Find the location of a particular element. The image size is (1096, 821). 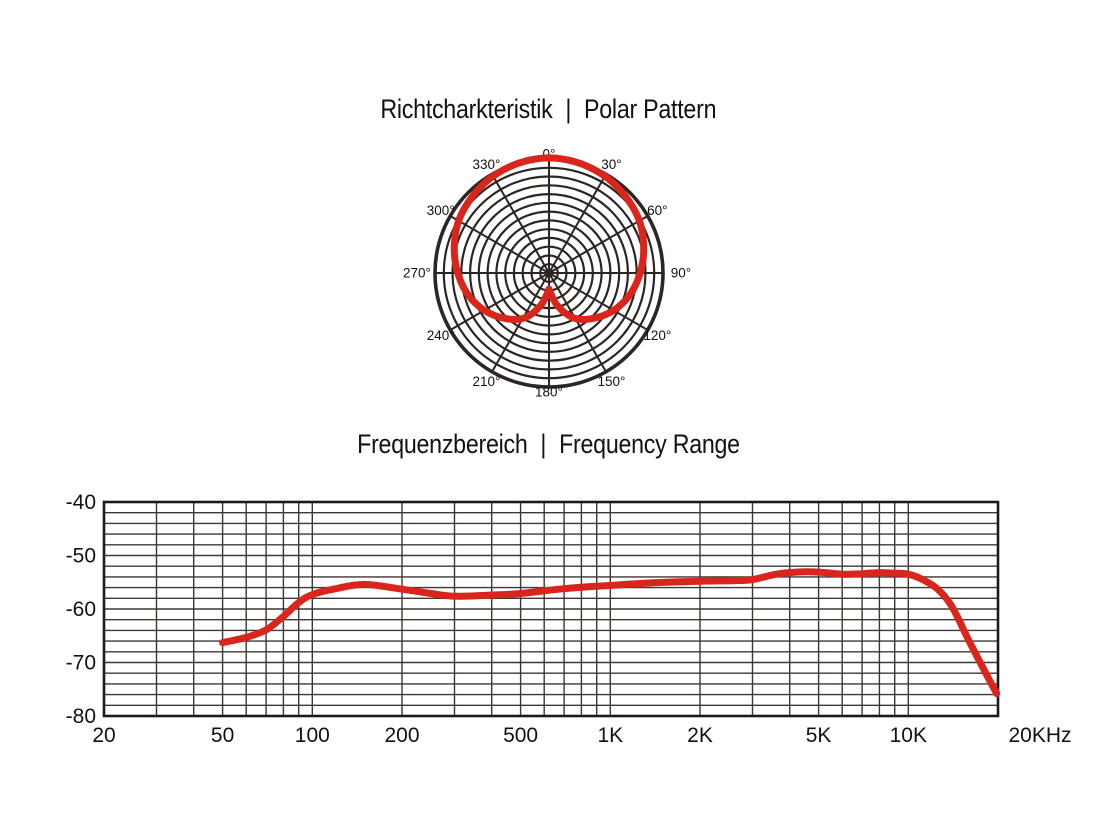

freq-x-label: 500 is located at coordinates (520, 735).